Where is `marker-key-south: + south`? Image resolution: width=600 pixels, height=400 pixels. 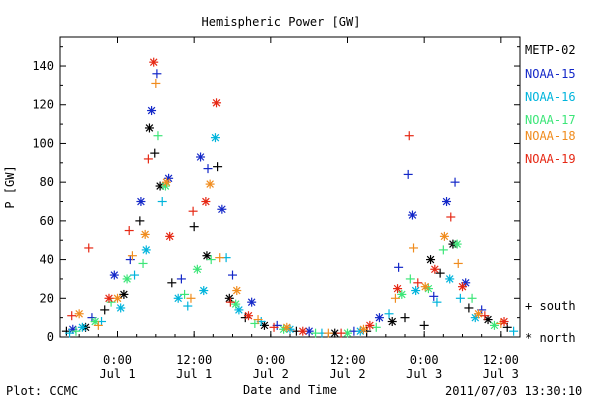
marker-key-south: + south is located at coordinates (550, 306).